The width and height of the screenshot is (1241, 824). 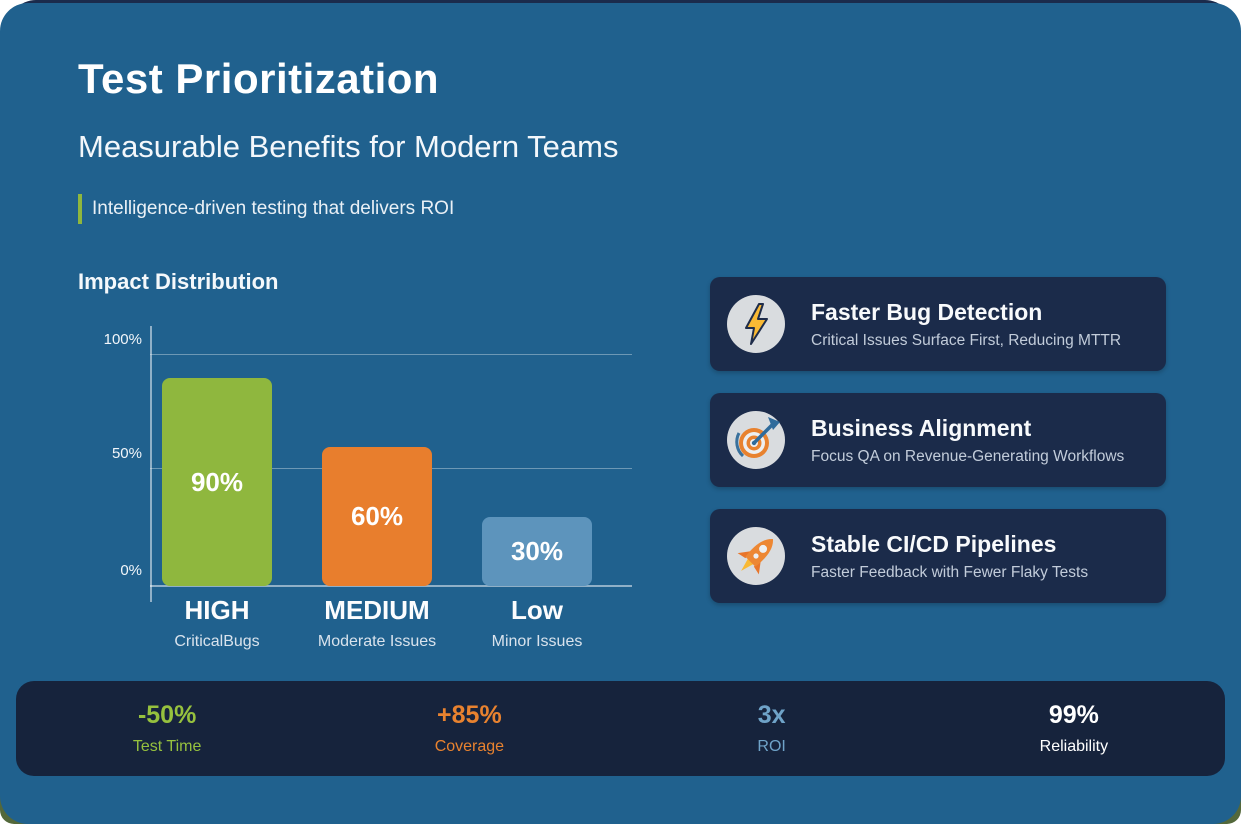 I want to click on chart-title: Impact Distribution, so click(x=178, y=281).